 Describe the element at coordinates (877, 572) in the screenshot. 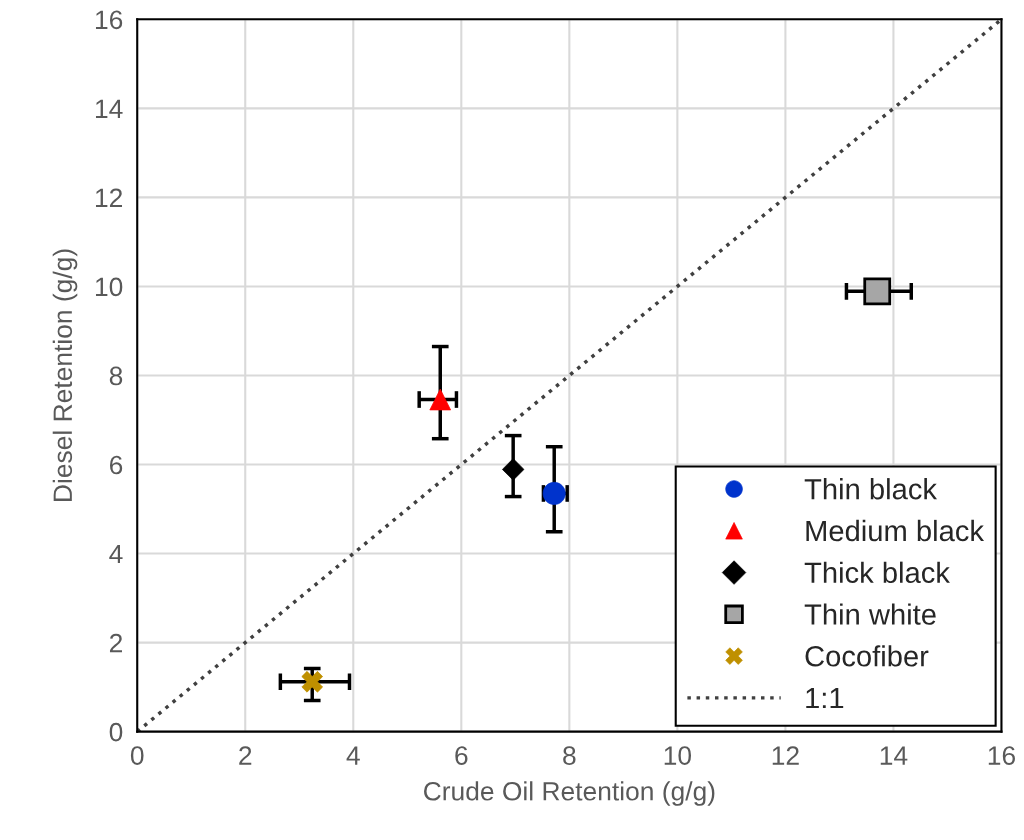

I see `legend-label: Thick black` at that location.